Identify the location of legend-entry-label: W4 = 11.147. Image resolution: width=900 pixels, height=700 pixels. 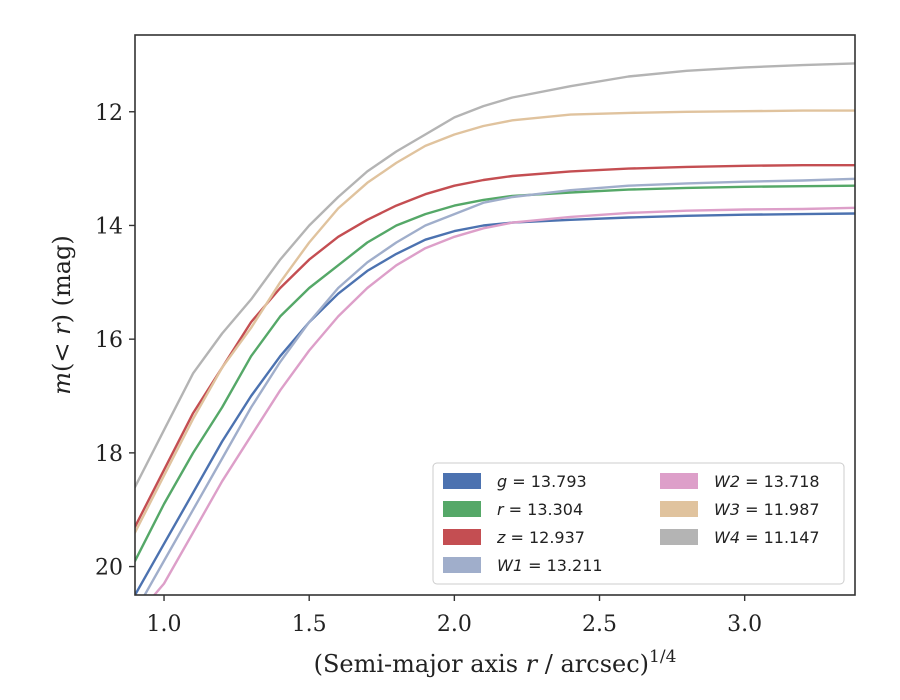
(767, 537).